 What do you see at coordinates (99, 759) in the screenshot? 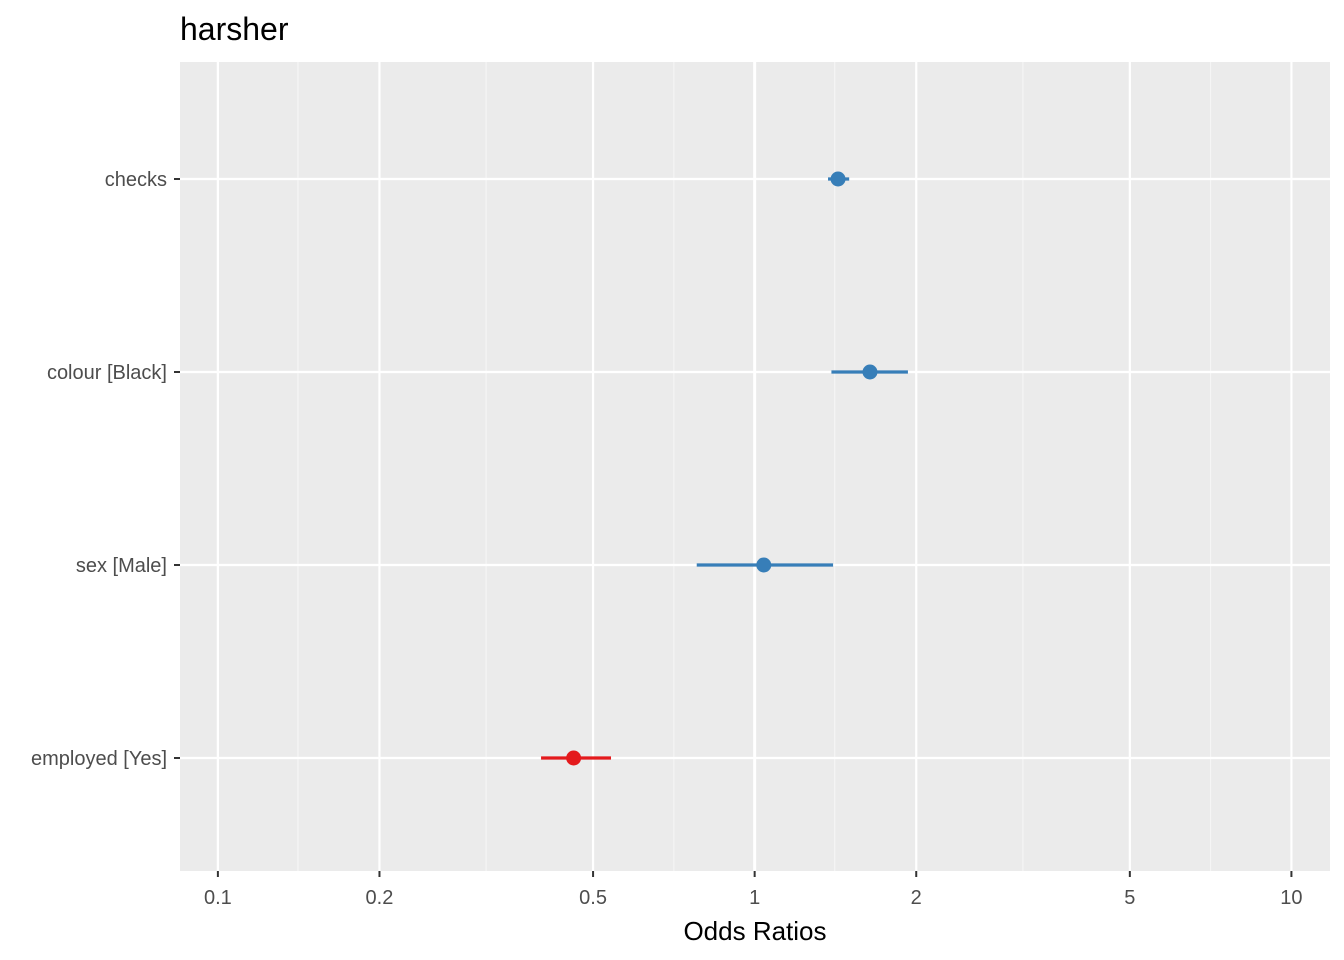
I see `y-tick-label: employed [Yes]` at bounding box center [99, 759].